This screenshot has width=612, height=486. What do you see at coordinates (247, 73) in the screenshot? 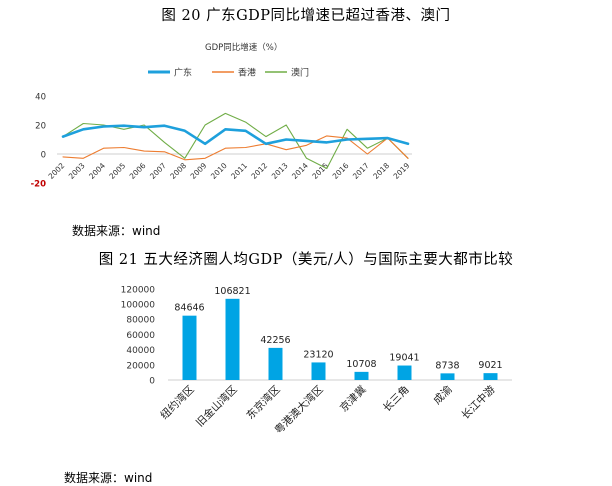
I see `legend-label-1: 香港` at bounding box center [247, 73].